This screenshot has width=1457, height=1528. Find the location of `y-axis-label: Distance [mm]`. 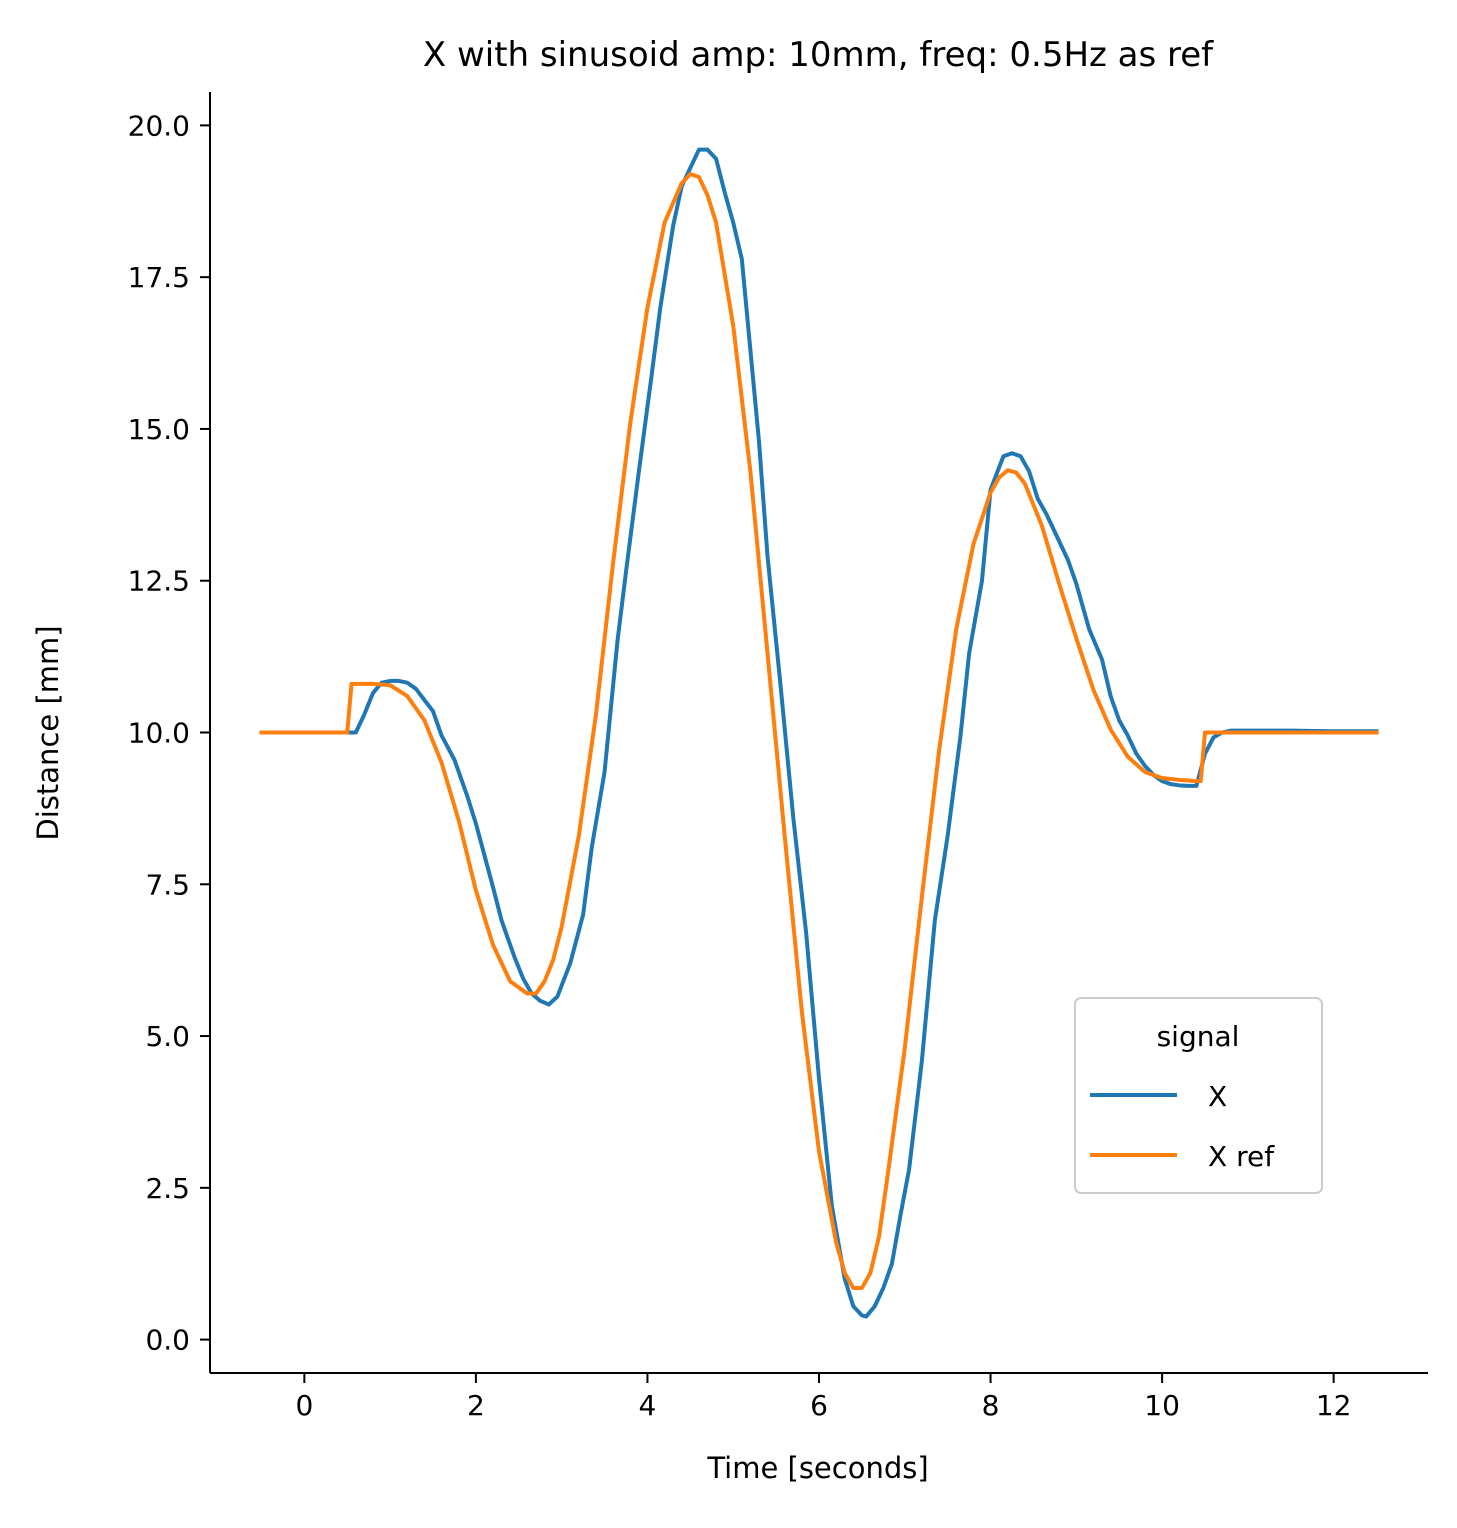

y-axis-label: Distance [mm] is located at coordinates (48, 732).